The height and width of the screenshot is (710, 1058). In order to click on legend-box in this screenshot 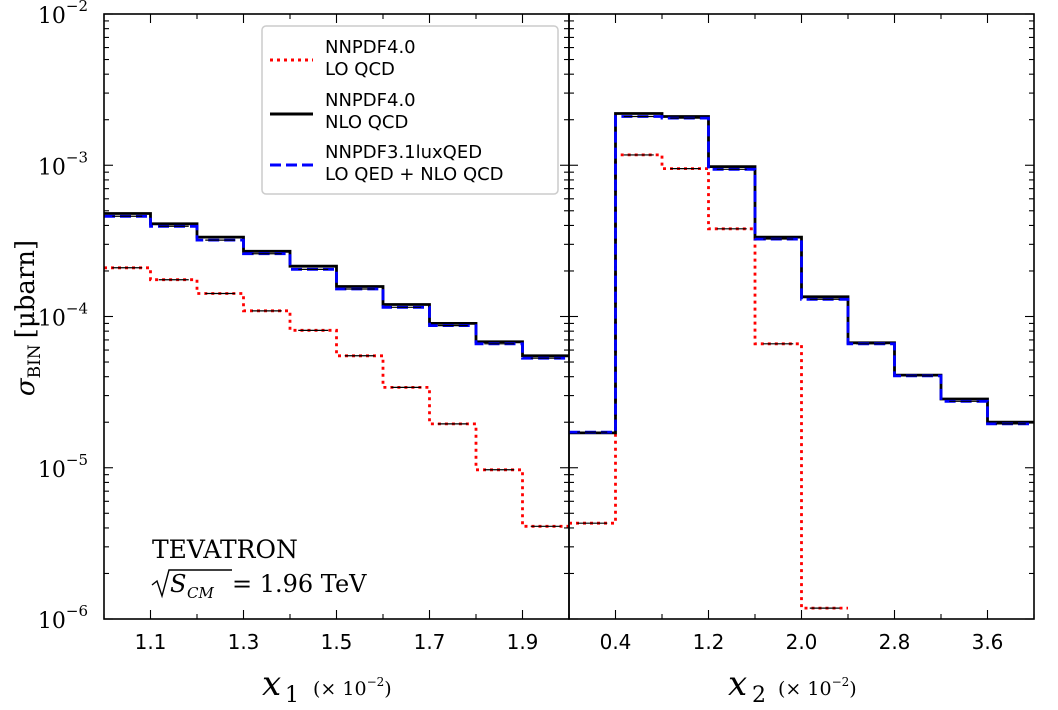, I will do `click(410, 110)`.